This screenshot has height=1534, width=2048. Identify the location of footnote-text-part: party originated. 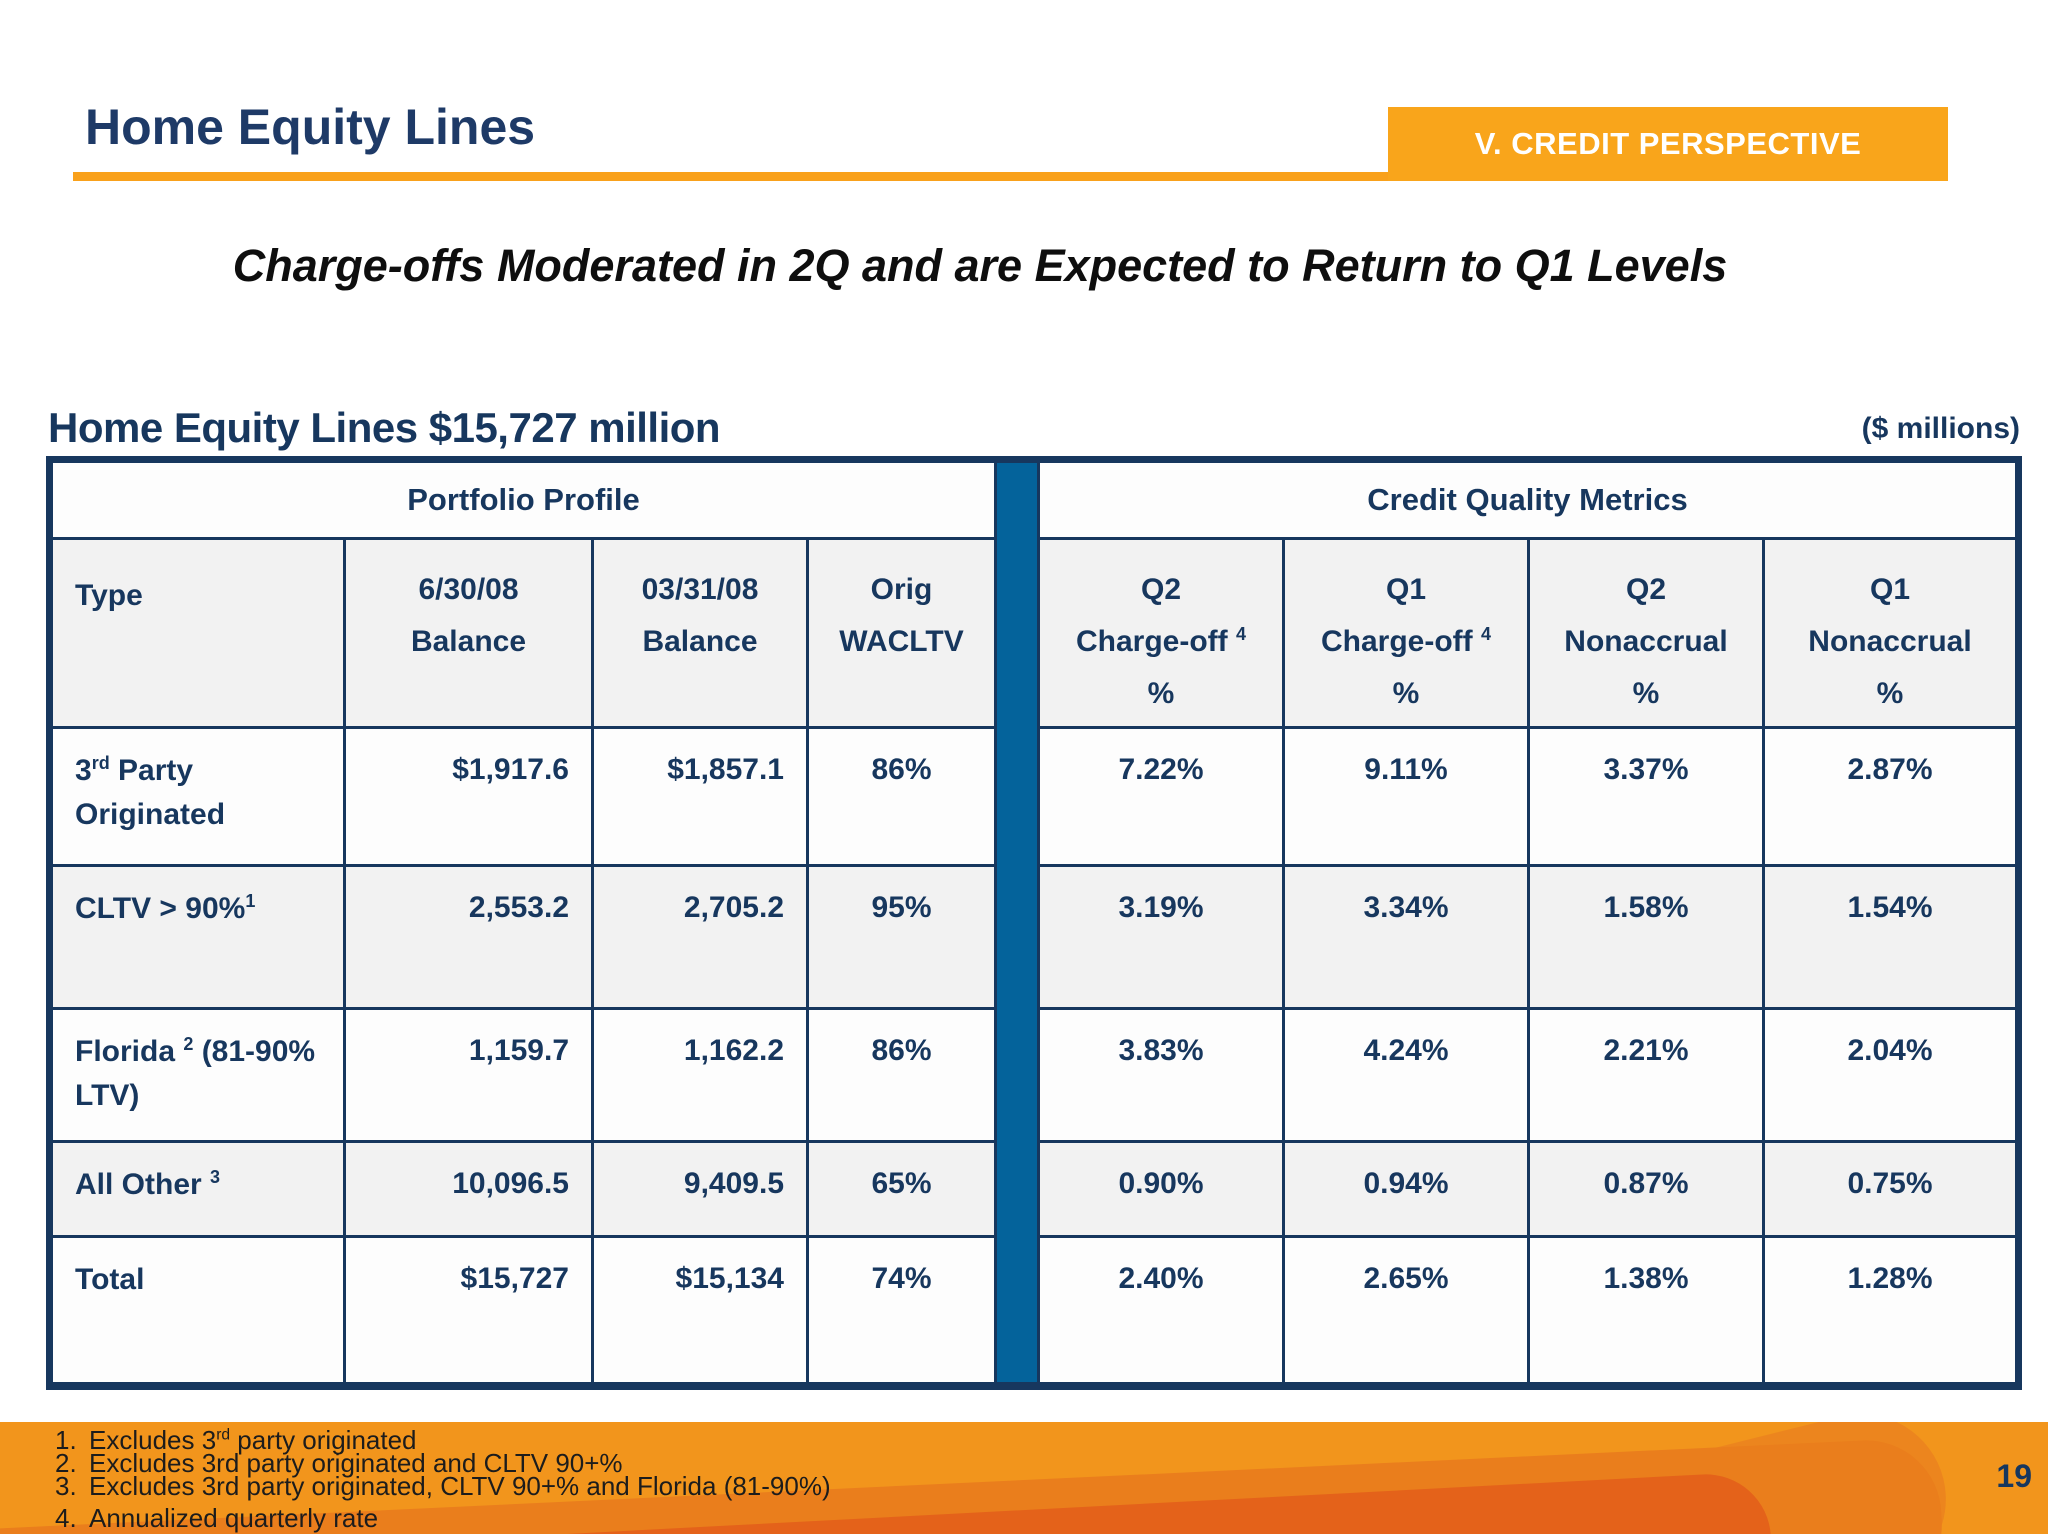
(323, 1440).